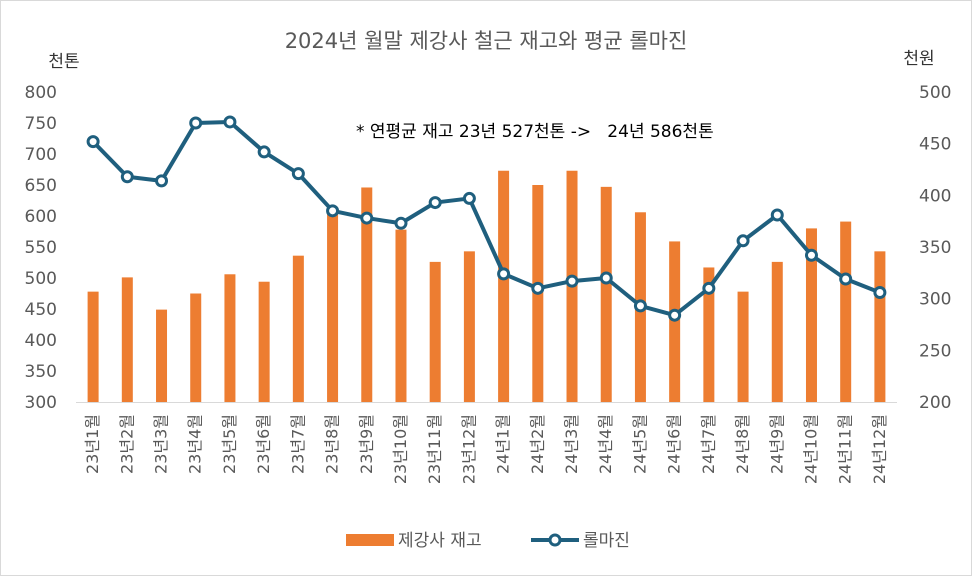 The width and height of the screenshot is (972, 576). I want to click on y-left-tick: 650, so click(41, 186).